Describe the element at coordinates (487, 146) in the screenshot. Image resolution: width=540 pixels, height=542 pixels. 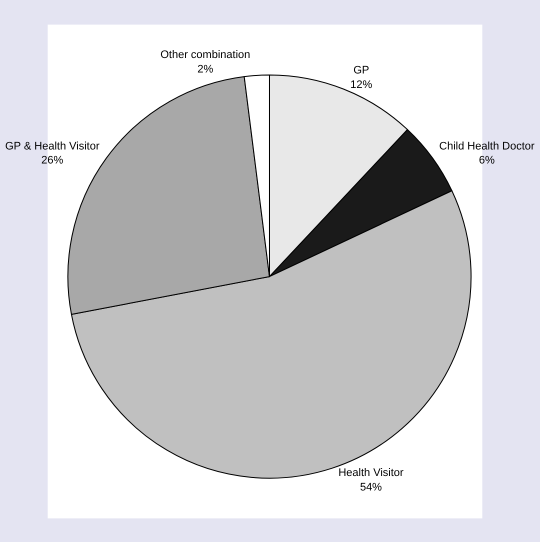
I see `slice-label: Child Health Doctor` at that location.